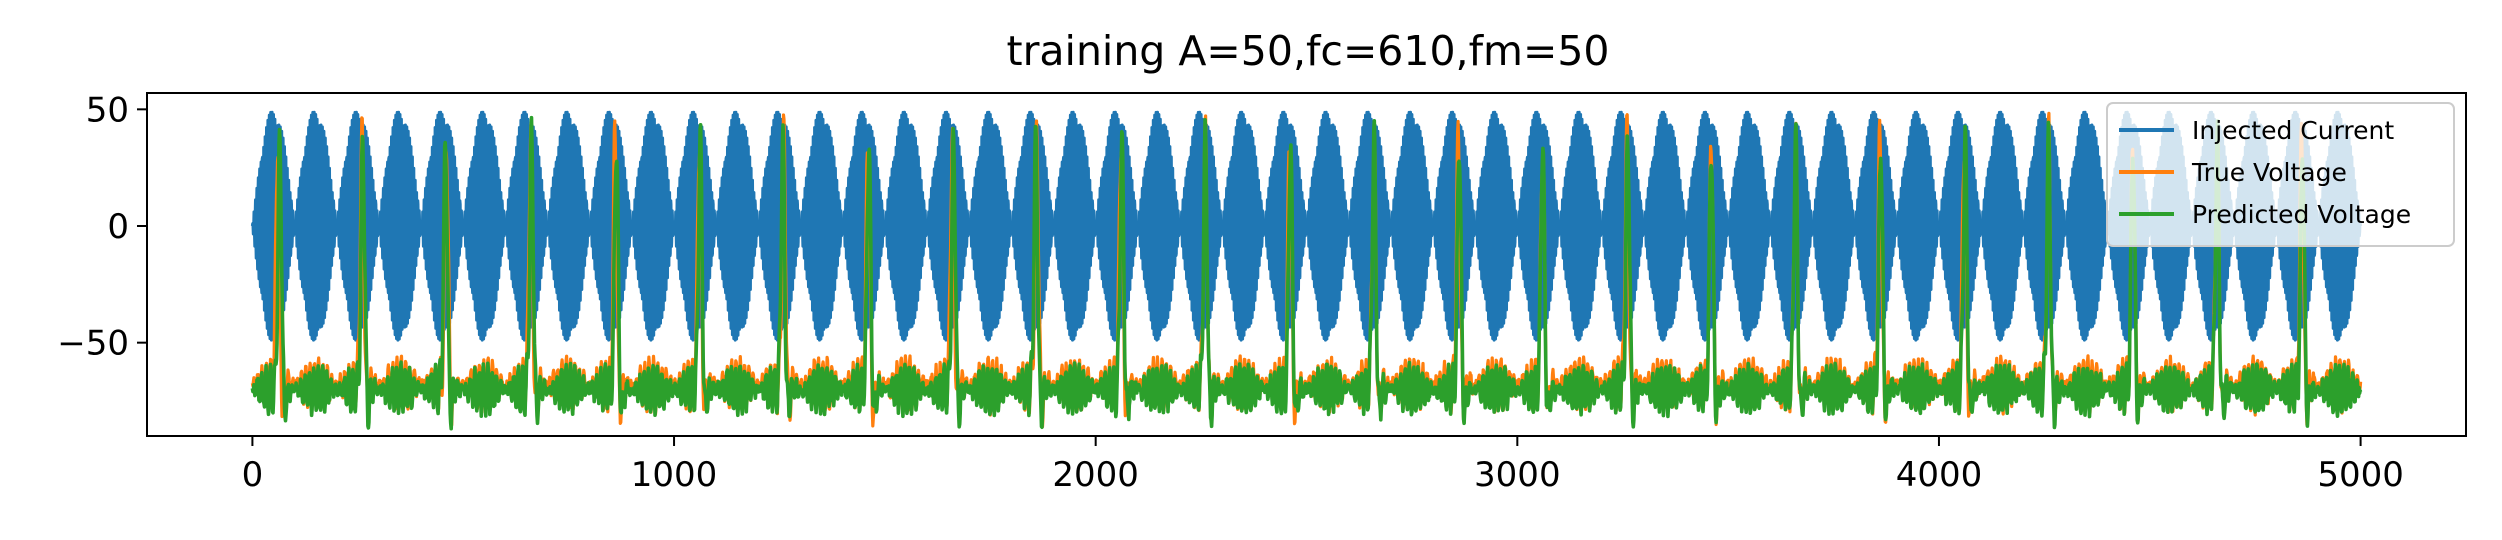  I want to click on x-tick-label: 4000, so click(1939, 475).